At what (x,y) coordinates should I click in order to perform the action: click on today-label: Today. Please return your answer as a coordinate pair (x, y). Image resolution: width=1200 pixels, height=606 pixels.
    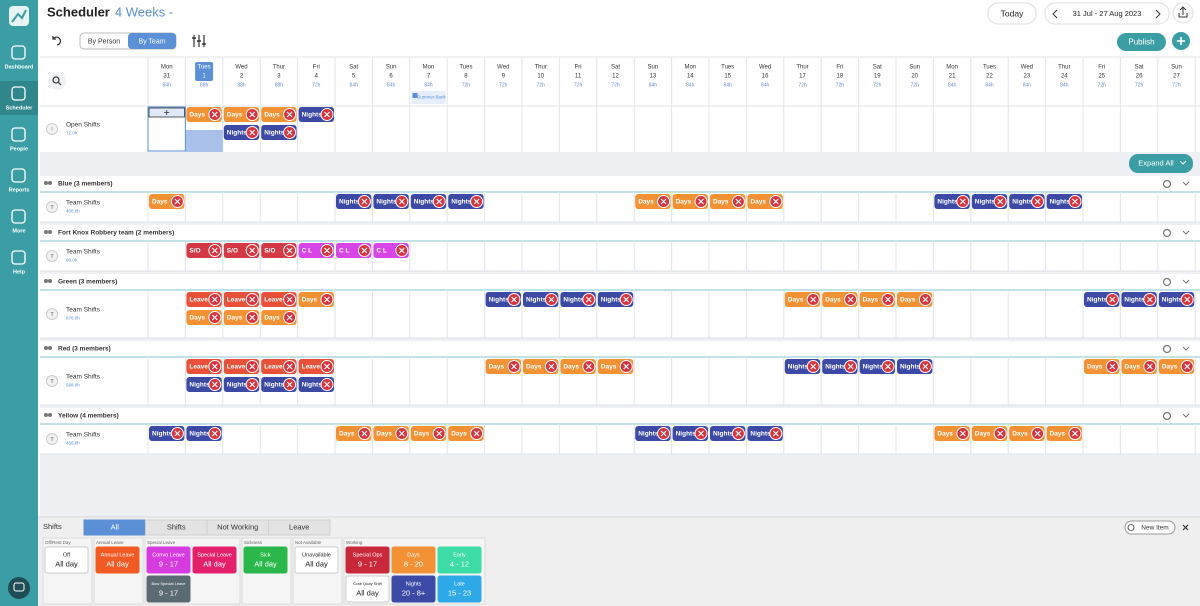
    Looking at the image, I should click on (1012, 13).